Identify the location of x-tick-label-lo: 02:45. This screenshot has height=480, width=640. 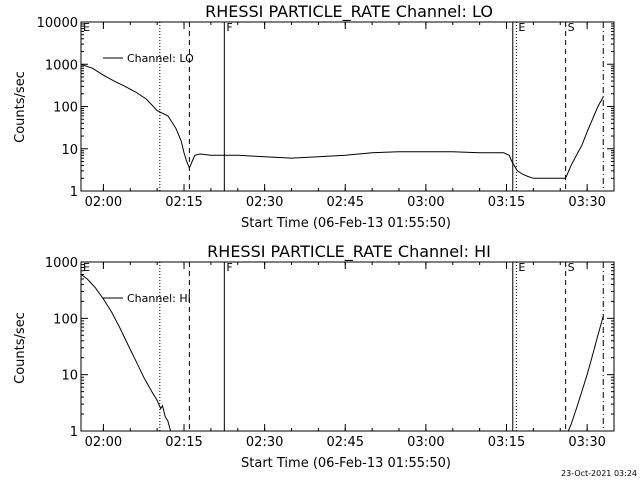
(345, 202).